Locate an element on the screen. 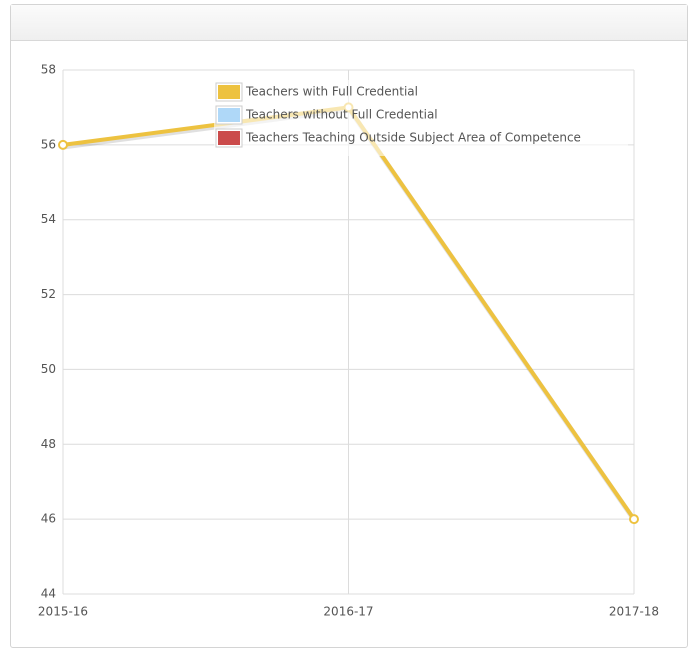 Image resolution: width=696 pixels, height=651 pixels. y-tick-label: 52 is located at coordinates (48, 294).